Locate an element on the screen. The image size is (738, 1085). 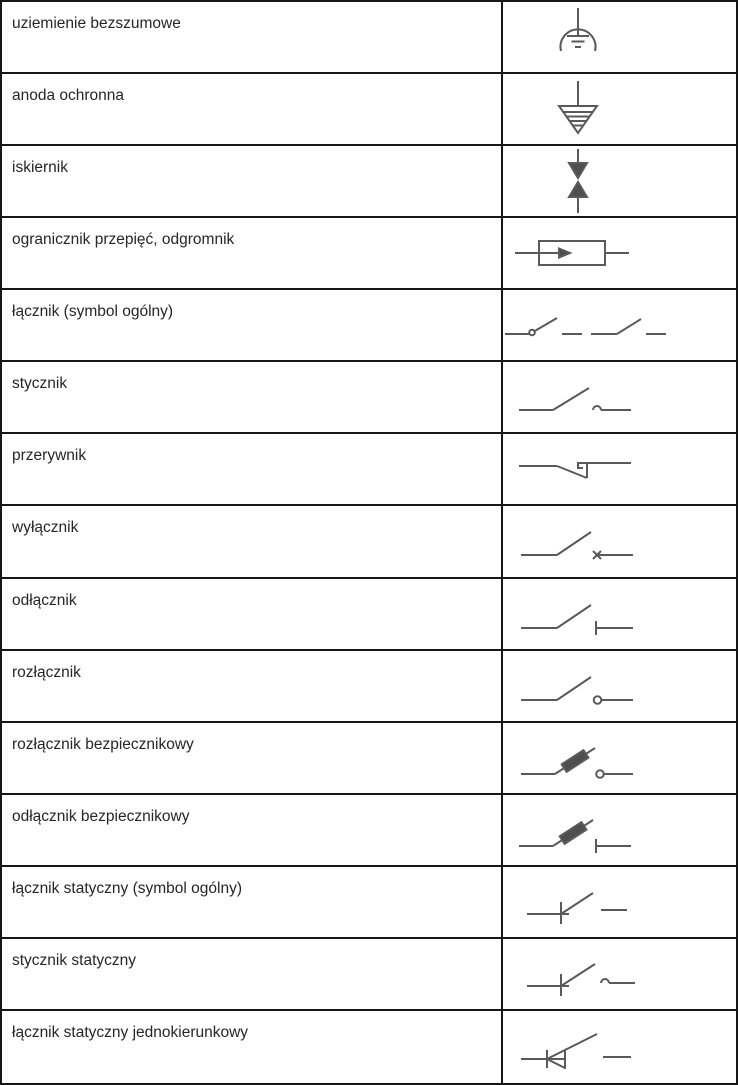
symbol-label: wyłącznik is located at coordinates (45, 528).